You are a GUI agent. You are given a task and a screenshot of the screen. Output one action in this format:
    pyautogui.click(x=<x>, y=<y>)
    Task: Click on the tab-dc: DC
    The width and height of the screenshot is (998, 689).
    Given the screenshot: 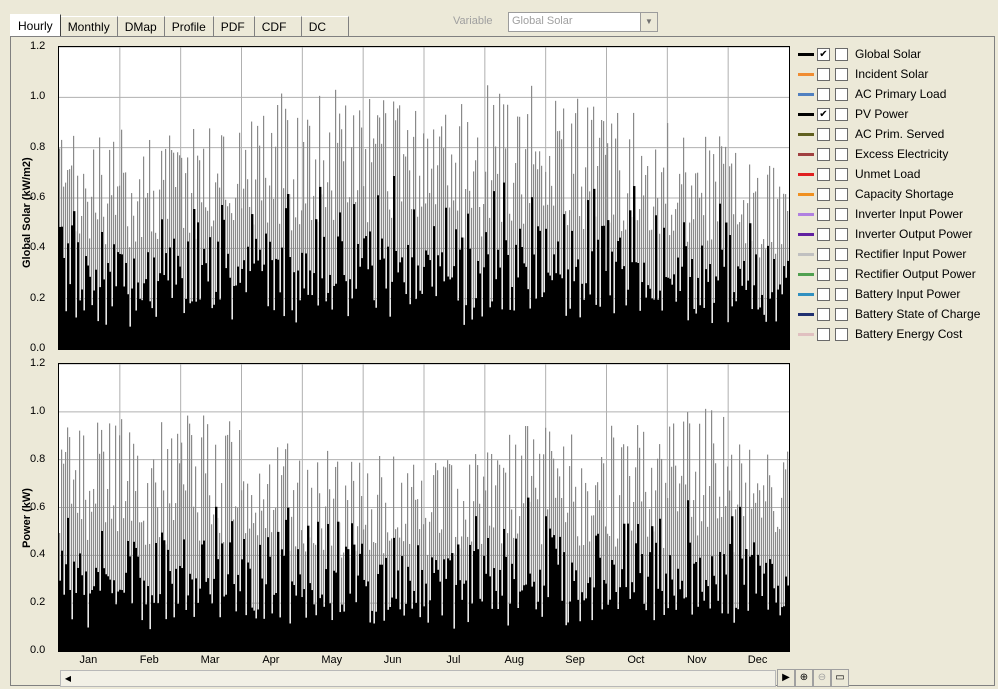 What is the action you would take?
    pyautogui.click(x=325, y=26)
    